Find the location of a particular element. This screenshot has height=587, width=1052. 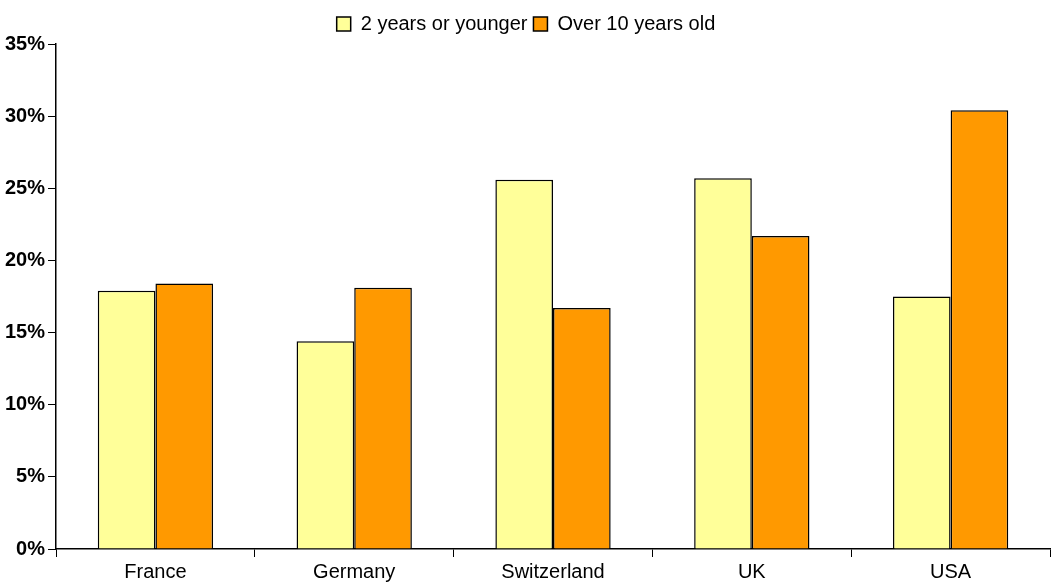

y-tick-label: 25% is located at coordinates (25, 186).